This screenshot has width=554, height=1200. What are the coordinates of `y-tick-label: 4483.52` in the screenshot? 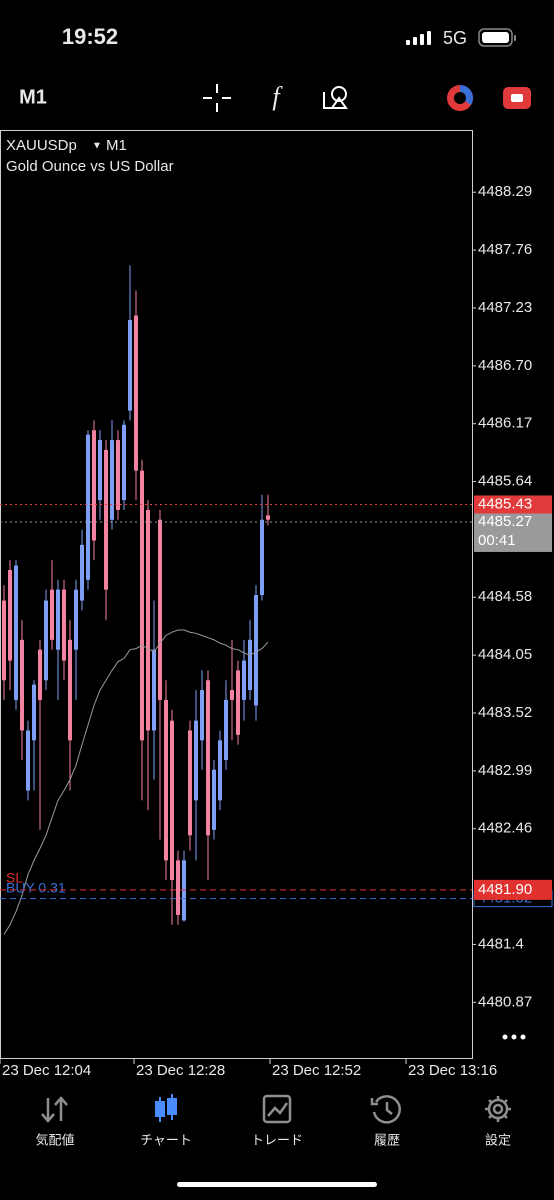 It's located at (505, 712).